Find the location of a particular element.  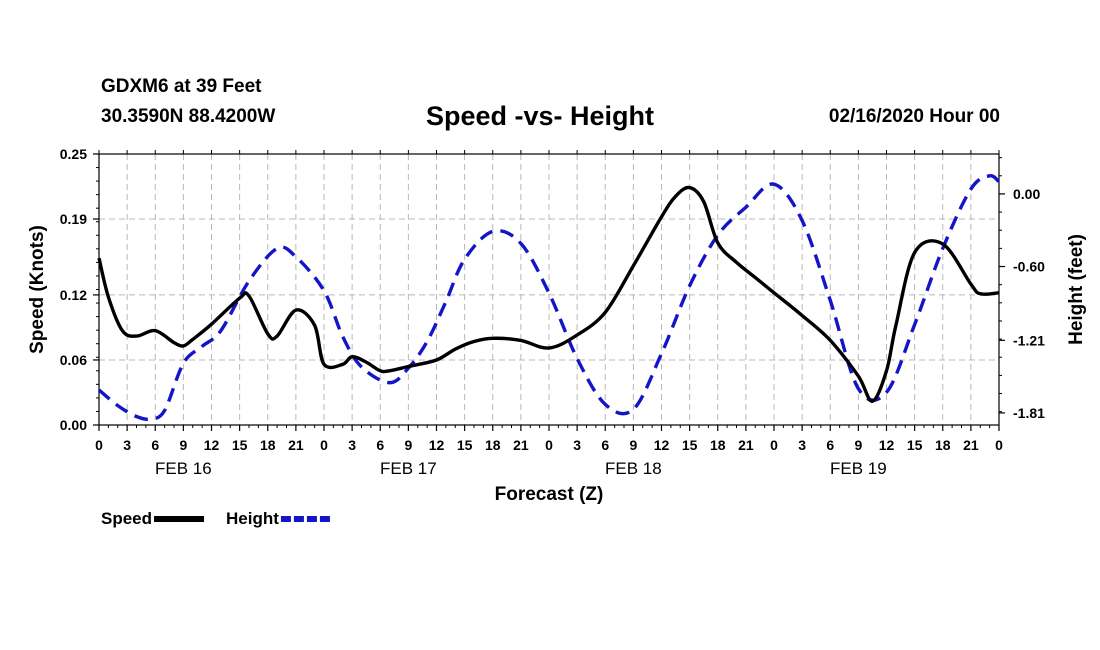

y-right-tick-label: -1.21 is located at coordinates (1029, 340).